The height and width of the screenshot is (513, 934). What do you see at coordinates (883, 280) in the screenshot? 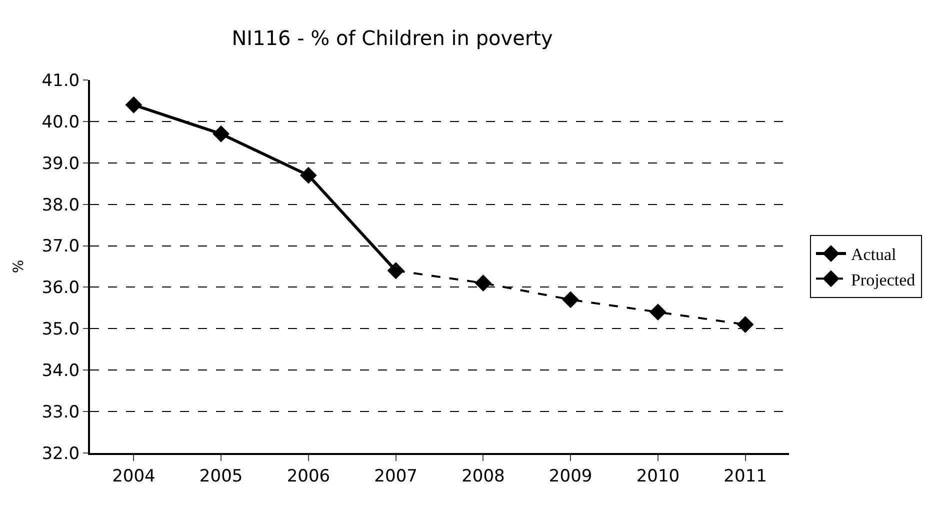
I see `legend-label: Projected` at bounding box center [883, 280].